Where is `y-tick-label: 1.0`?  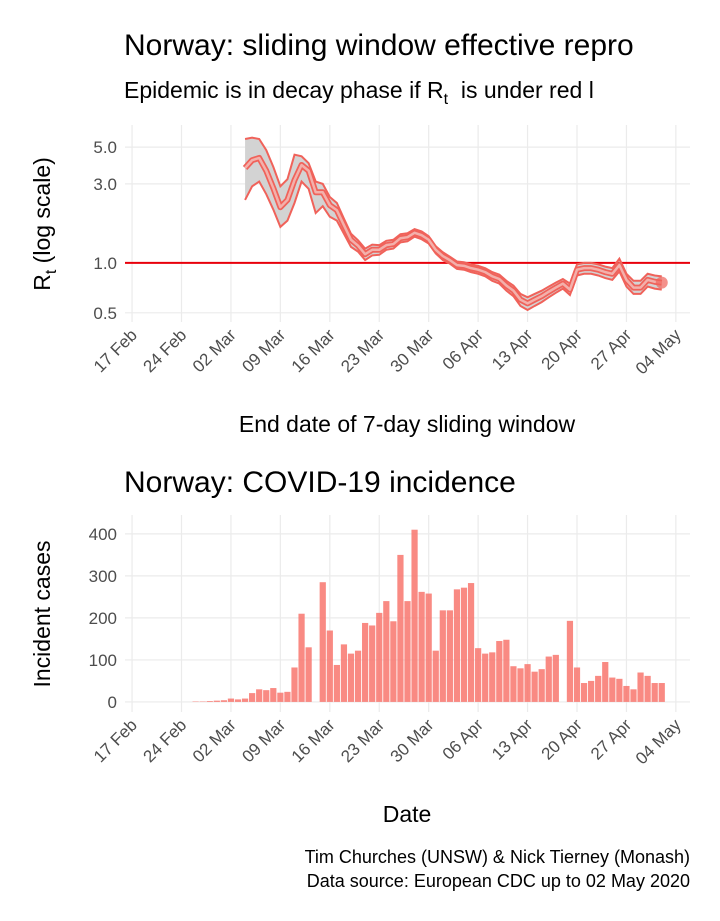
y-tick-label: 1.0 is located at coordinates (105, 263).